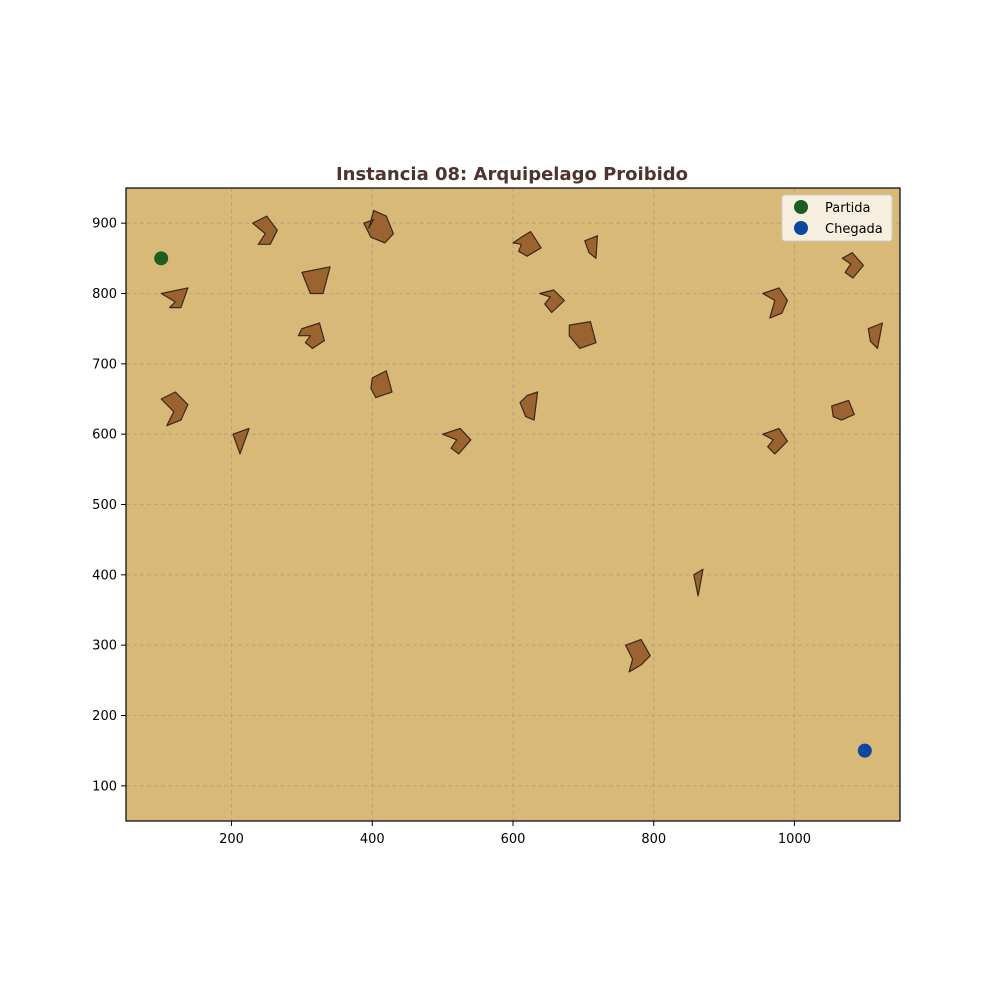 Image resolution: width=1000 pixels, height=1000 pixels. What do you see at coordinates (794, 839) in the screenshot?
I see `x-tick-label-1000: 1000` at bounding box center [794, 839].